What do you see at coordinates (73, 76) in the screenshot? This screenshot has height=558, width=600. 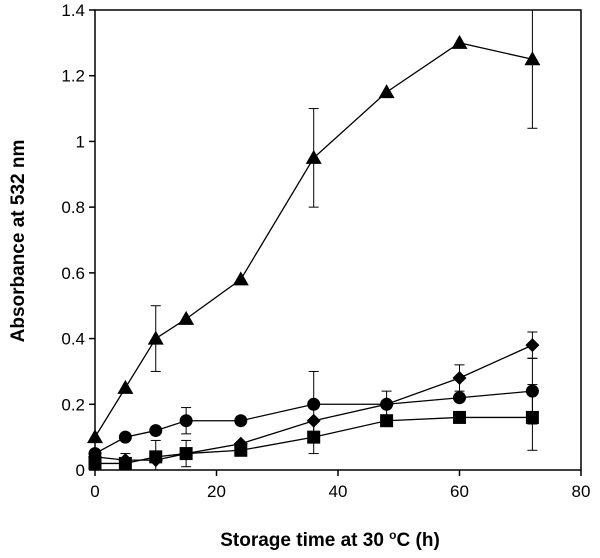 I see `y-tick-label: 1.2` at bounding box center [73, 76].